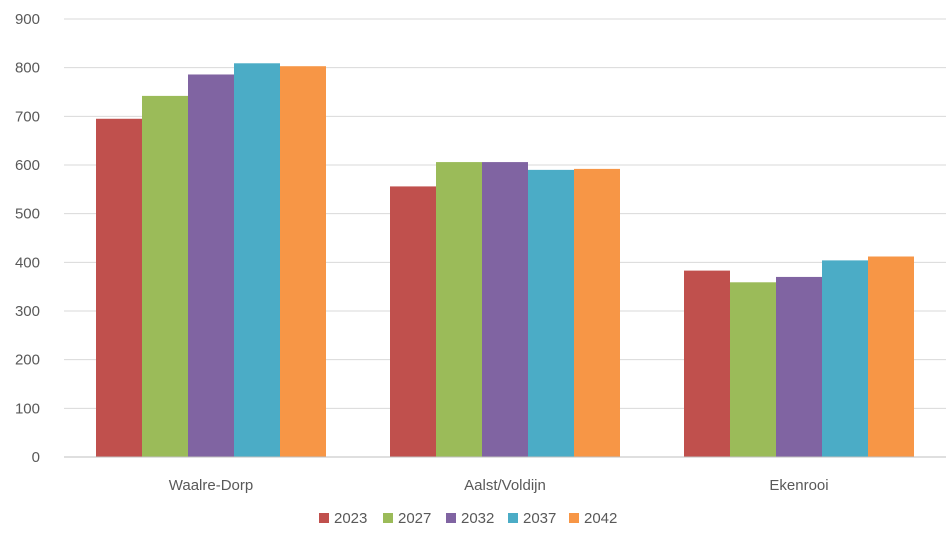  I want to click on y-tick-label: 500, so click(27, 214).